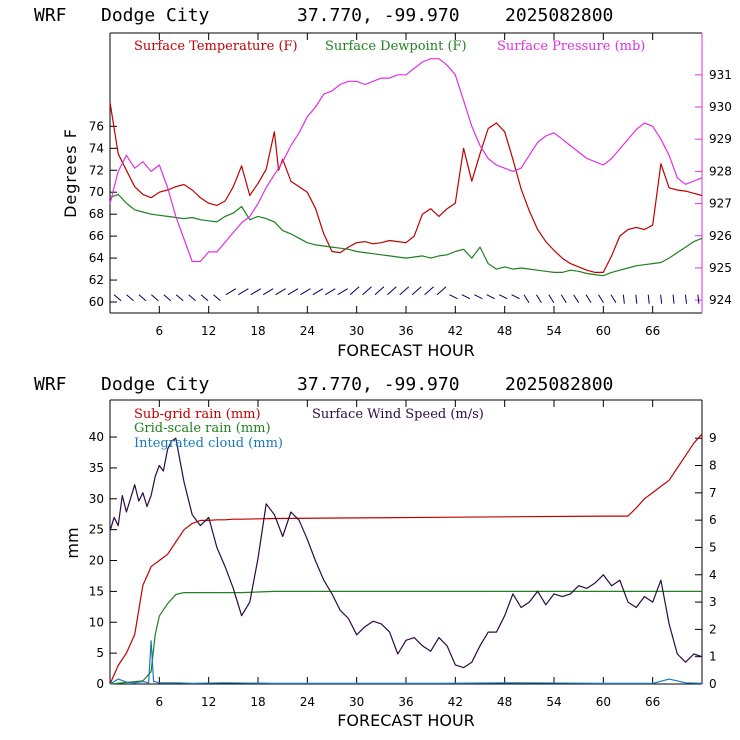 The width and height of the screenshot is (740, 740). What do you see at coordinates (155, 384) in the screenshot?
I see `bottom-header-station: Dodge City` at bounding box center [155, 384].